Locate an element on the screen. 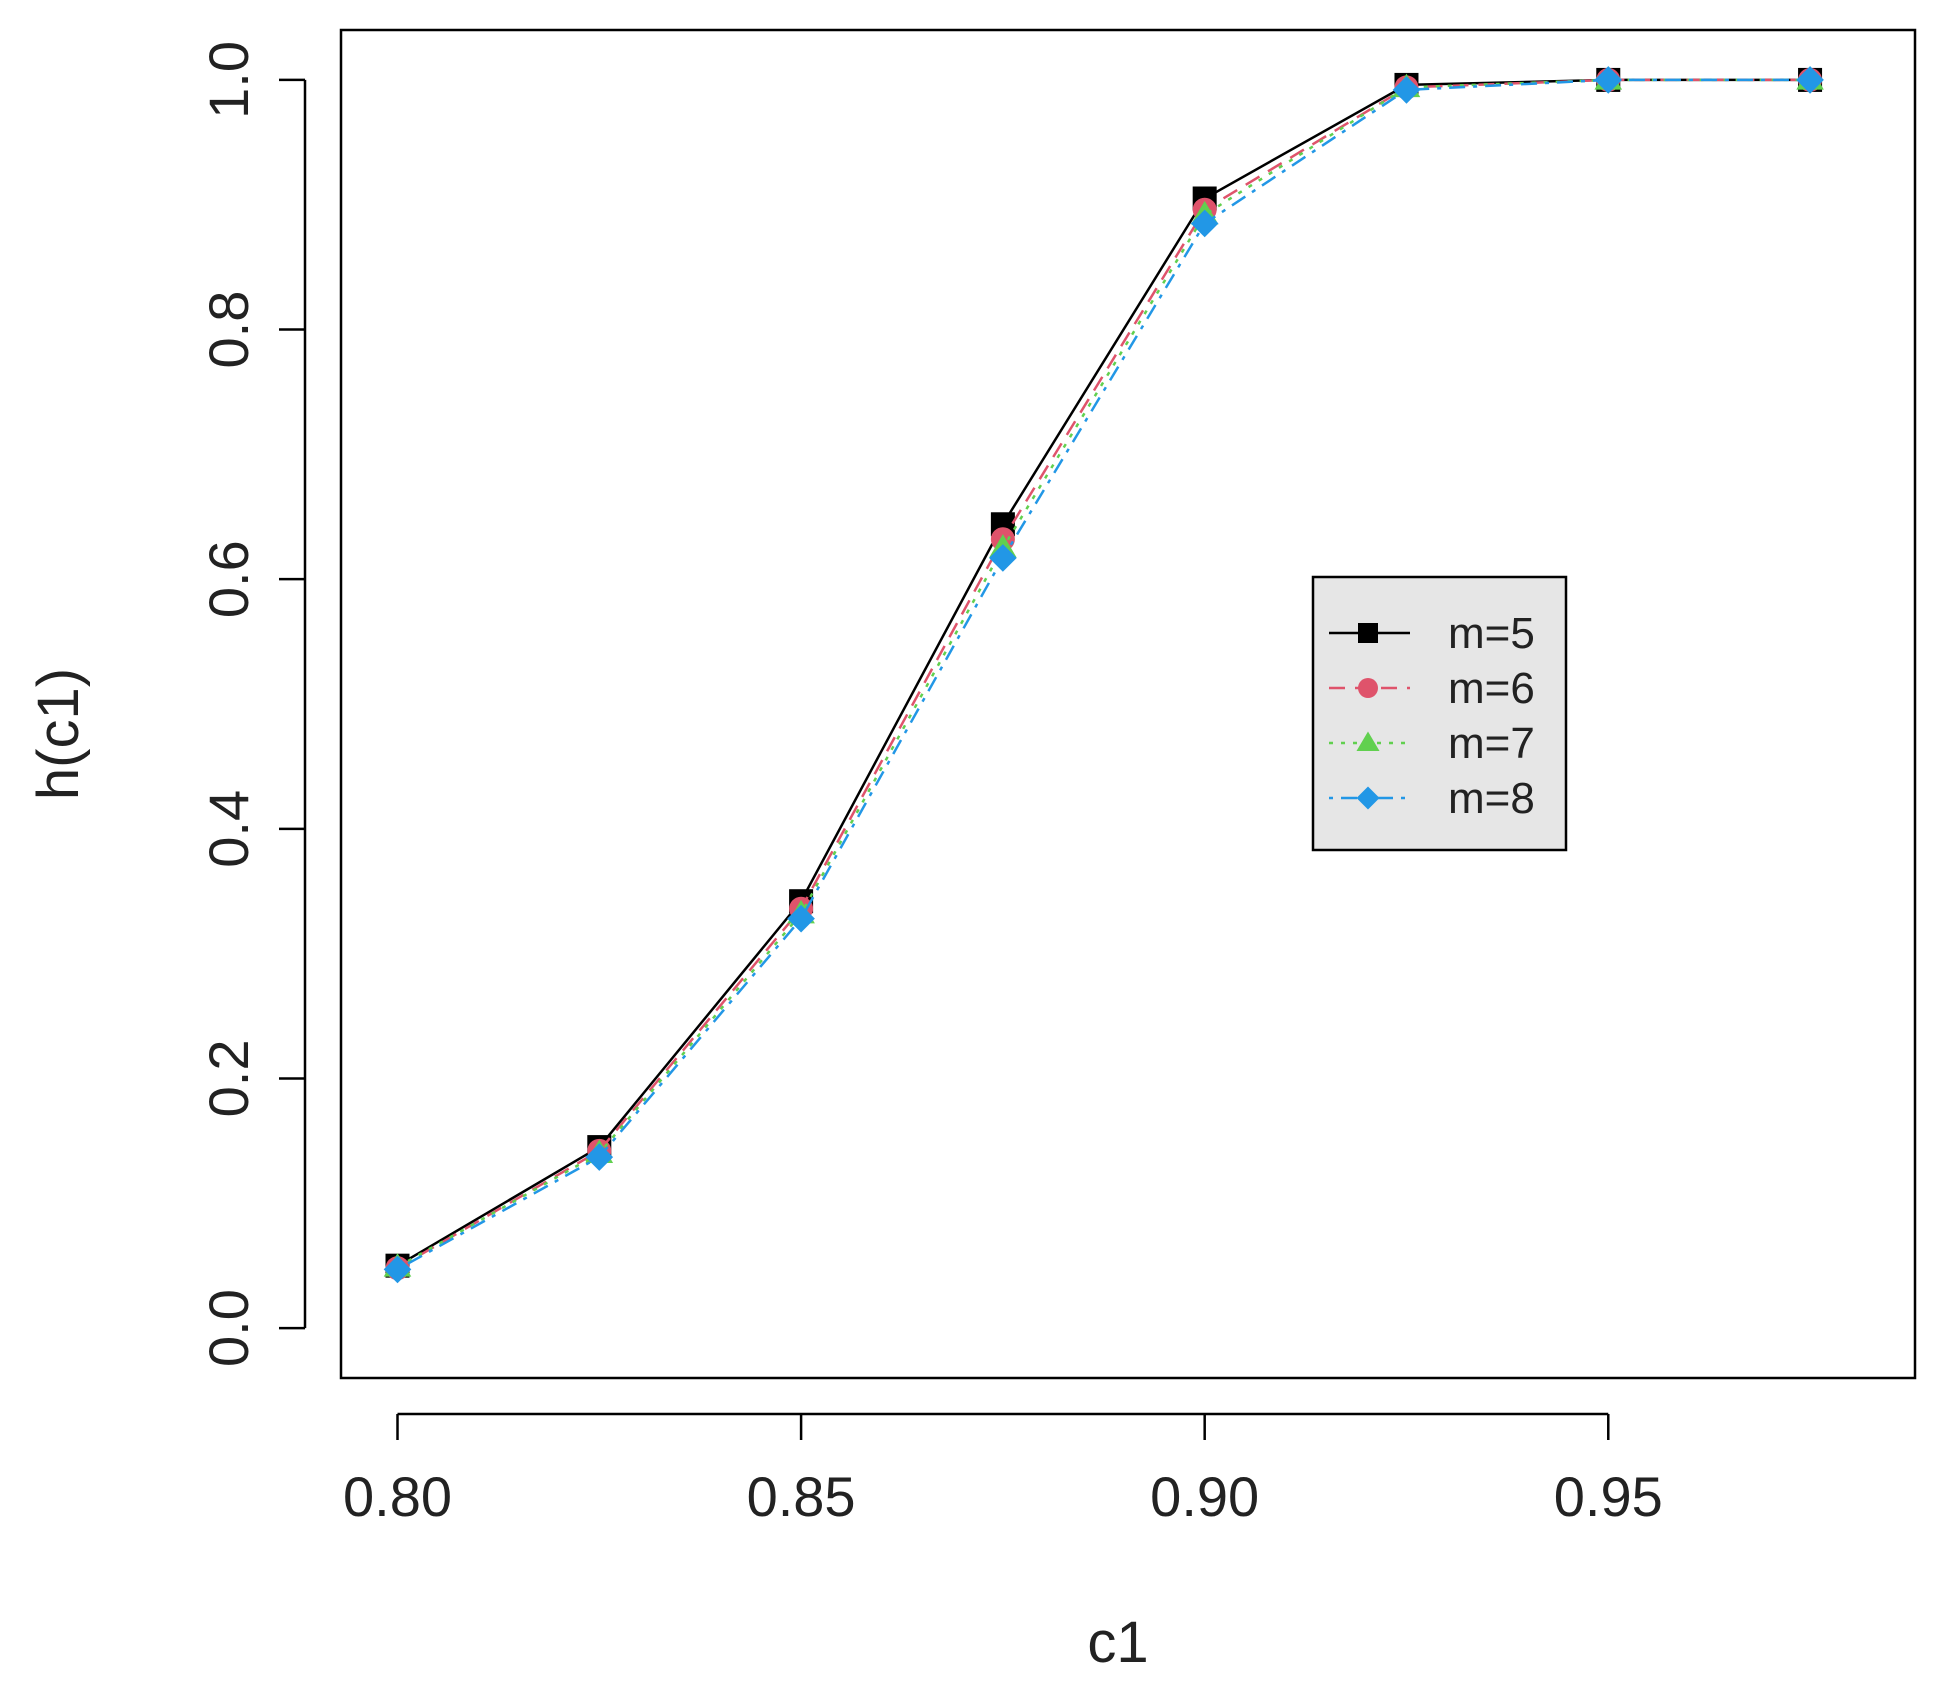 This screenshot has width=1941, height=1694. legend-label: m=8 is located at coordinates (1491, 798).